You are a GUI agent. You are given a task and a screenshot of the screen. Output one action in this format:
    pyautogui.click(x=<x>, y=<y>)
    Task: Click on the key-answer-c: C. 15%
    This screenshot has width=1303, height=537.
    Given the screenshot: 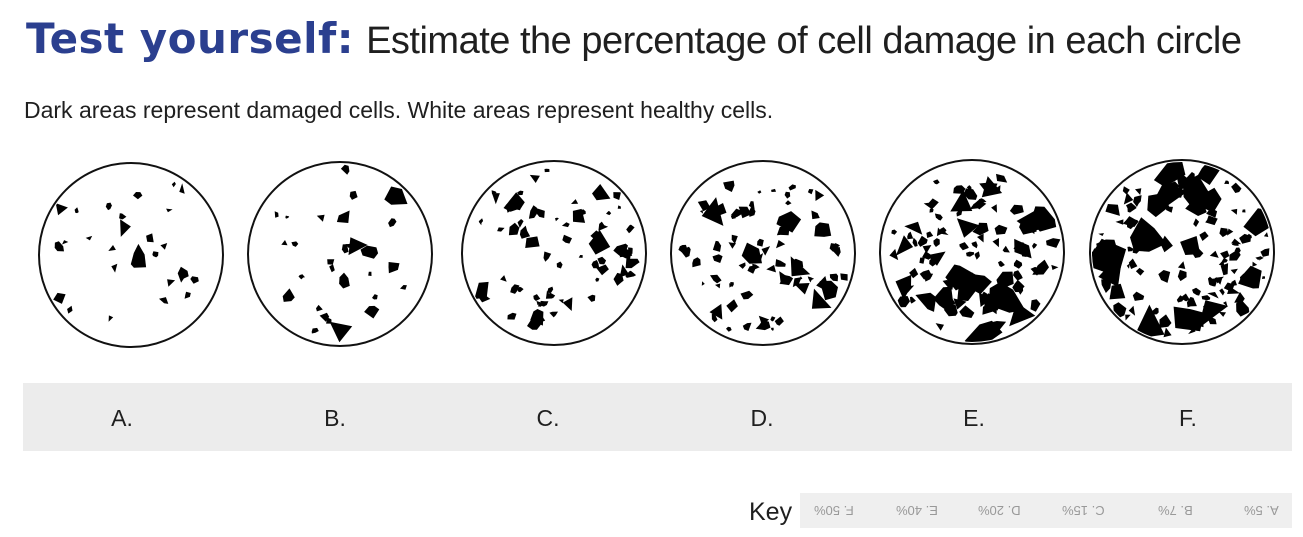 What is the action you would take?
    pyautogui.click(x=1083, y=510)
    